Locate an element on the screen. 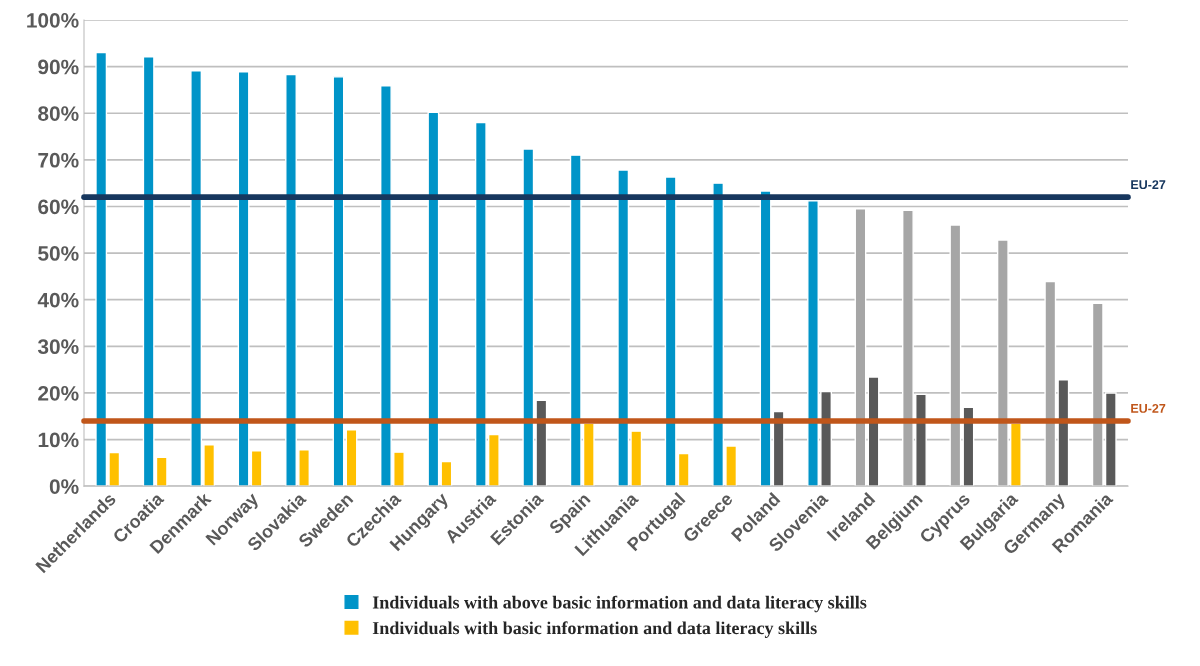 The height and width of the screenshot is (666, 1200). y-tick-label: 60% is located at coordinates (58, 207).